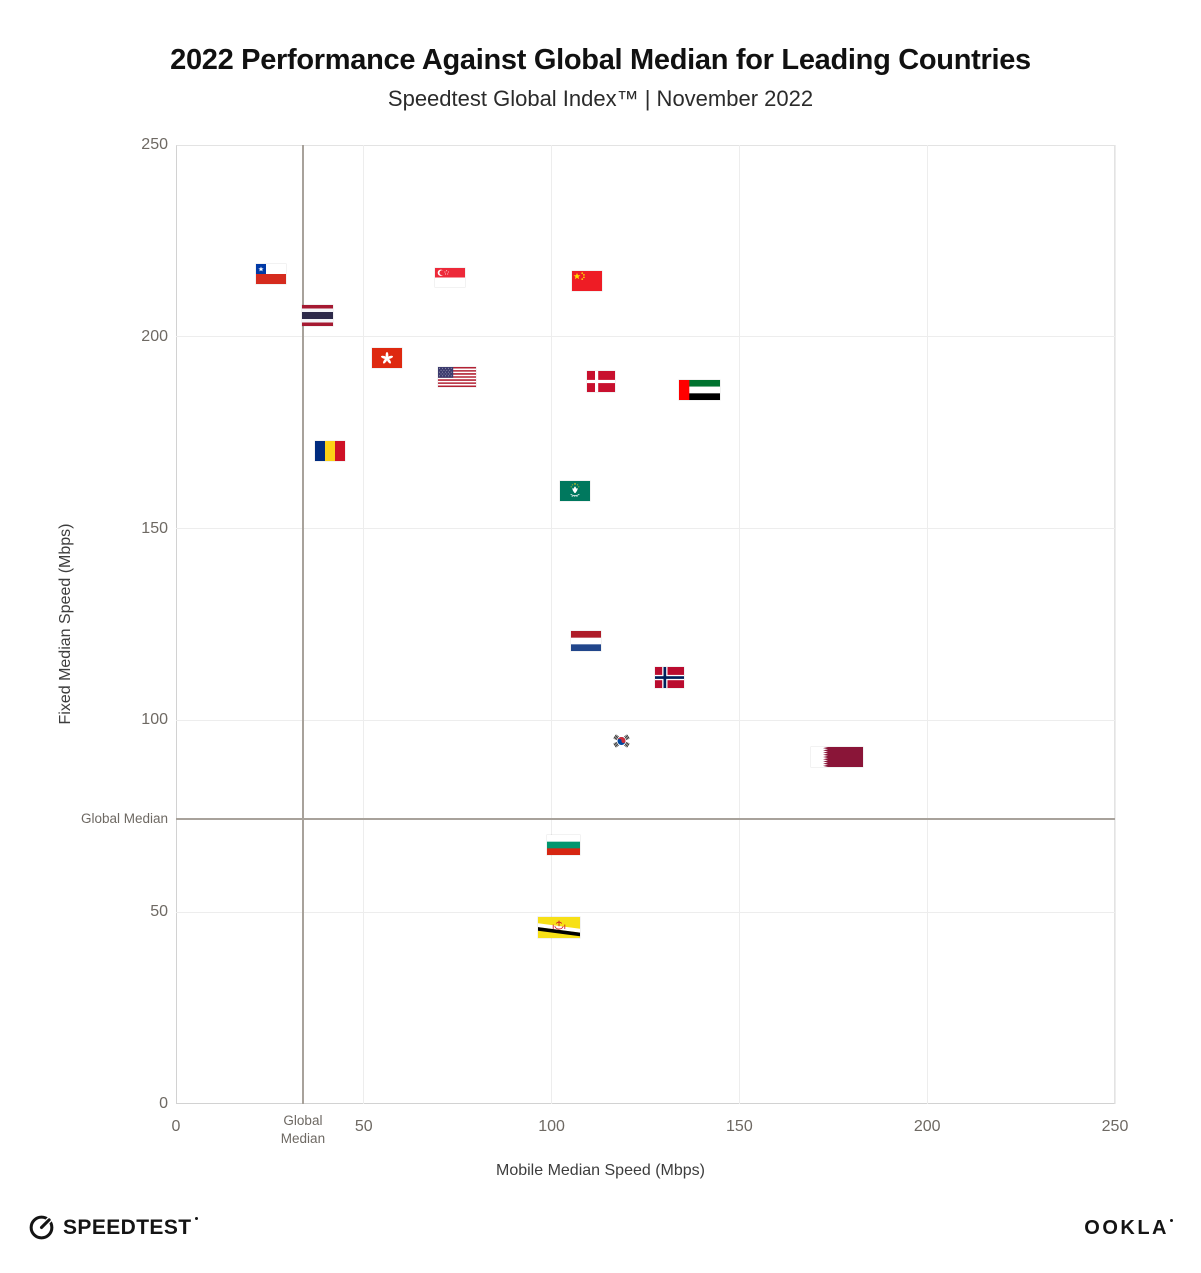  Describe the element at coordinates (600, 98) in the screenshot. I see `chart-subtitle: Speedtest Global Index™ | November 2022` at that location.